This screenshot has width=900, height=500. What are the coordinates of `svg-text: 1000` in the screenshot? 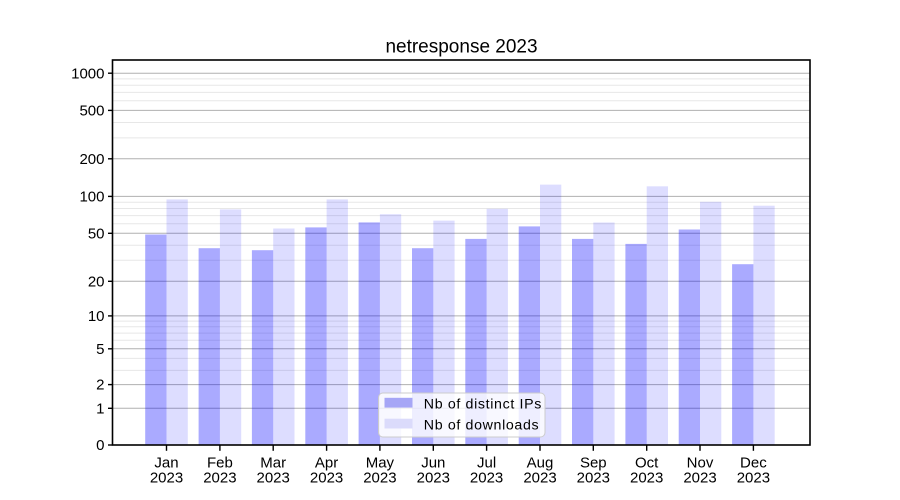 It's located at (87, 73).